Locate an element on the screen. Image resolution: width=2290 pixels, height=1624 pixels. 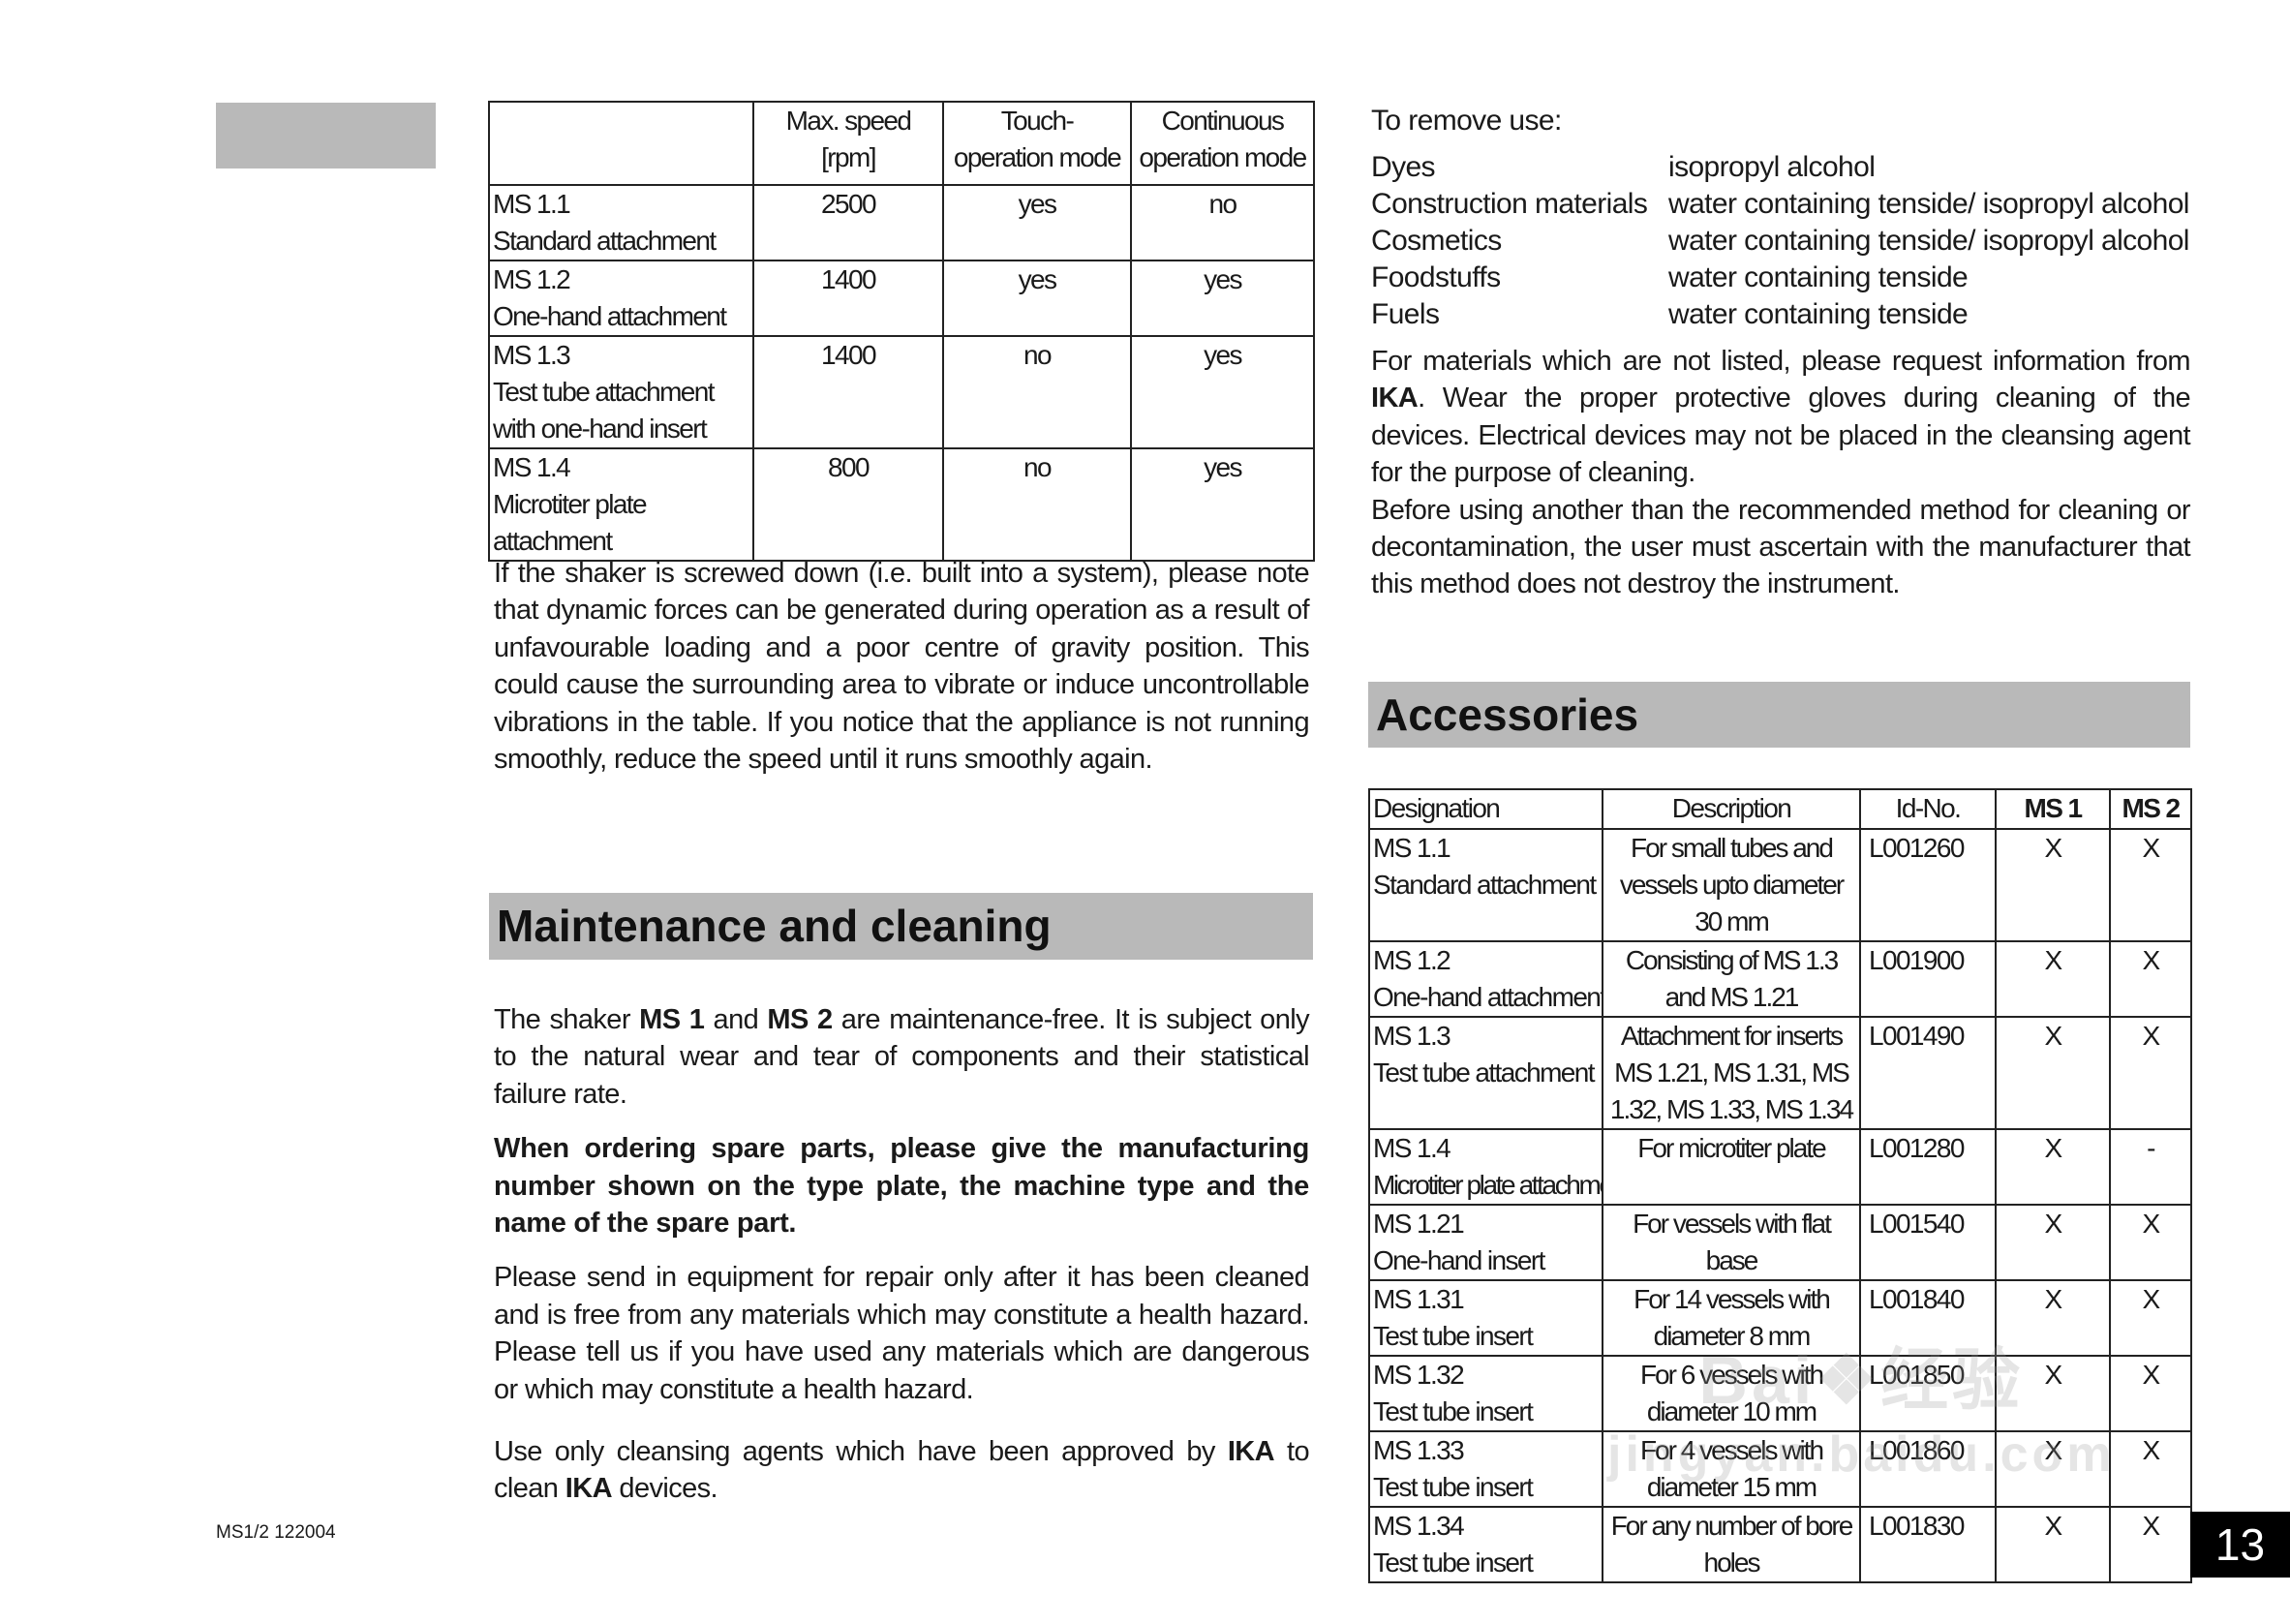
accessories-heading: Accessories is located at coordinates (1779, 715).